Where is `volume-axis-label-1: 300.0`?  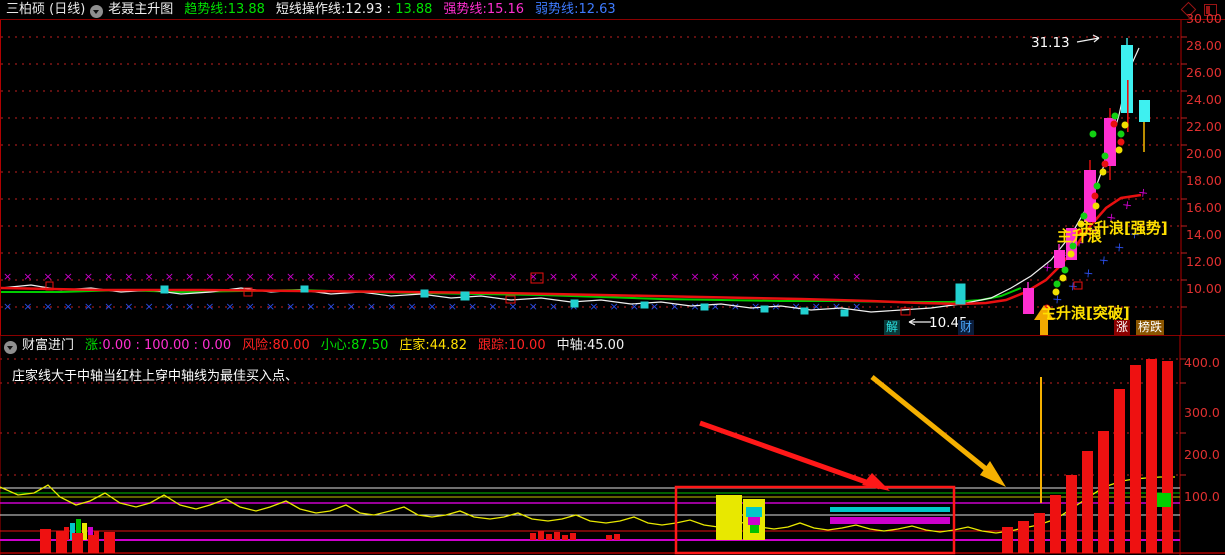 volume-axis-label-1: 300.0 is located at coordinates (1202, 412).